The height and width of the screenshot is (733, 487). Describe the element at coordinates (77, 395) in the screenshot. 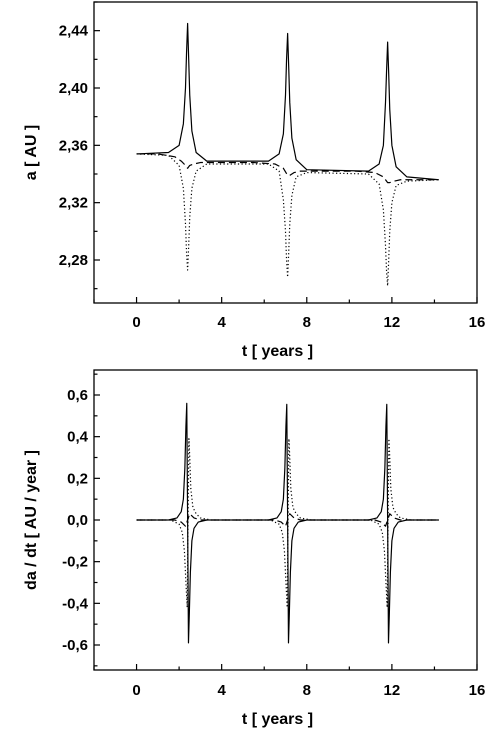

I see `y-tick-label: 0,6` at that location.